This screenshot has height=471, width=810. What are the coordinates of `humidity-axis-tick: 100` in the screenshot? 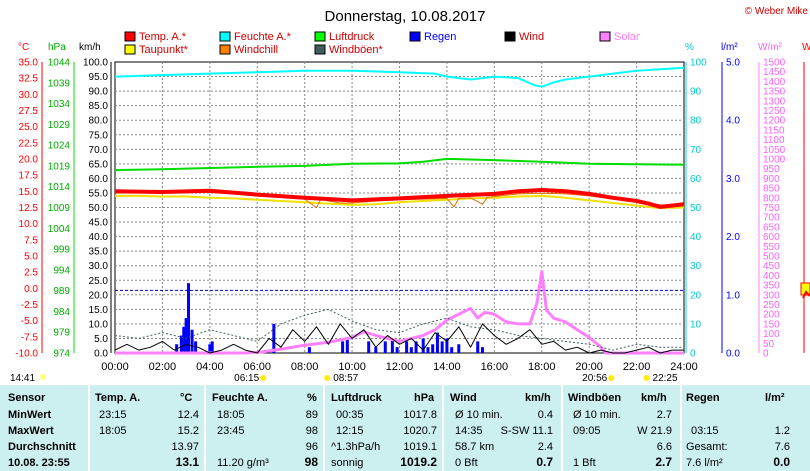 It's located at (698, 63).